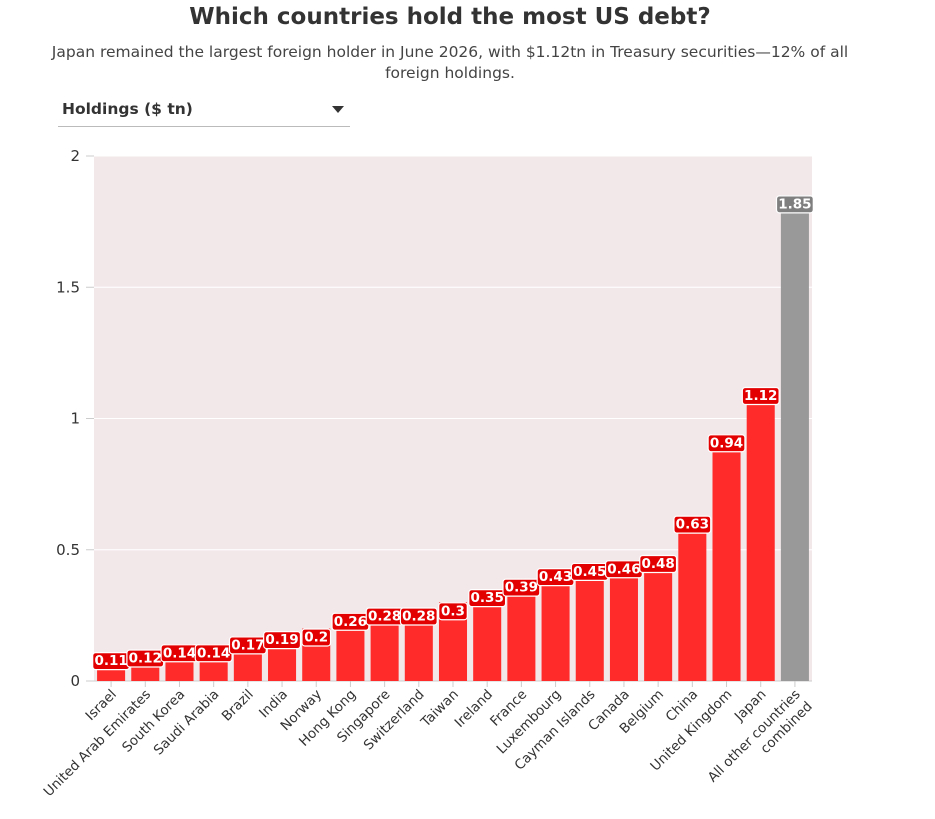 The width and height of the screenshot is (935, 819). What do you see at coordinates (68, 287) in the screenshot?
I see `y-tick-label: 1.5` at bounding box center [68, 287].